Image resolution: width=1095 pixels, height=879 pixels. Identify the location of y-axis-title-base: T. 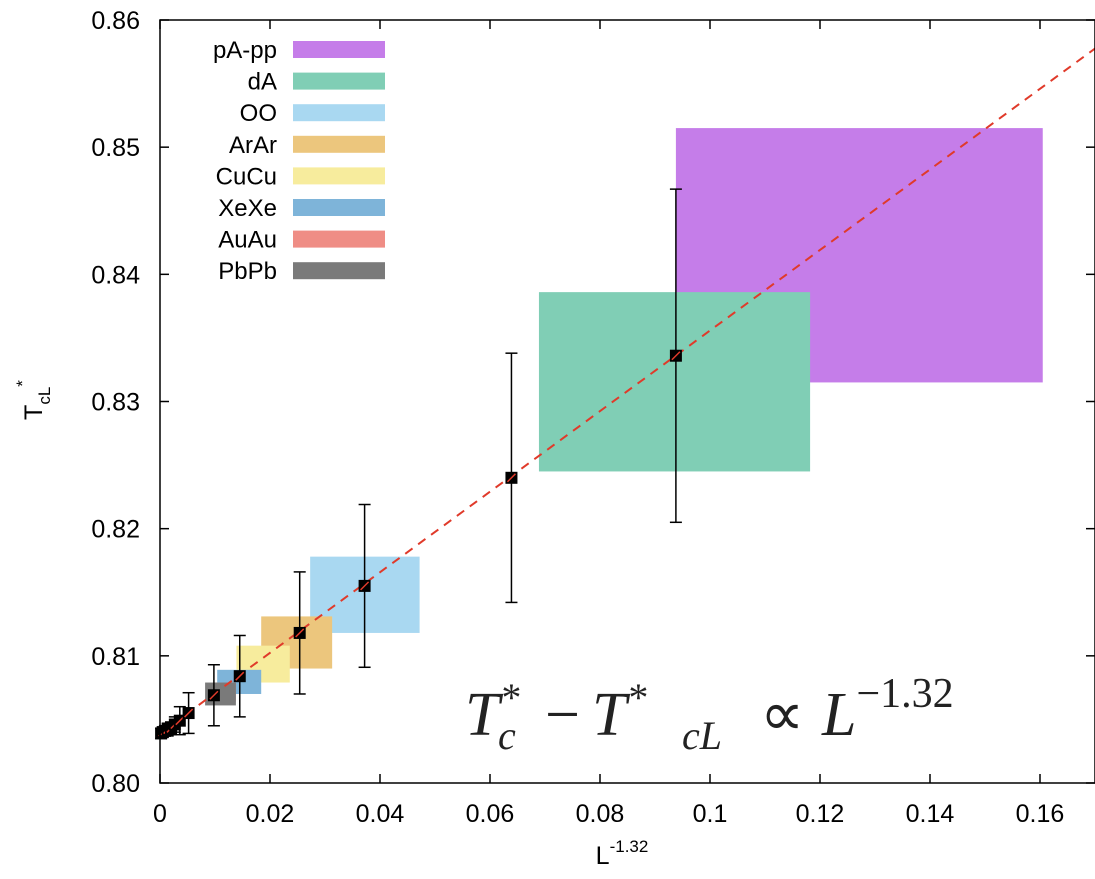
(34, 412).